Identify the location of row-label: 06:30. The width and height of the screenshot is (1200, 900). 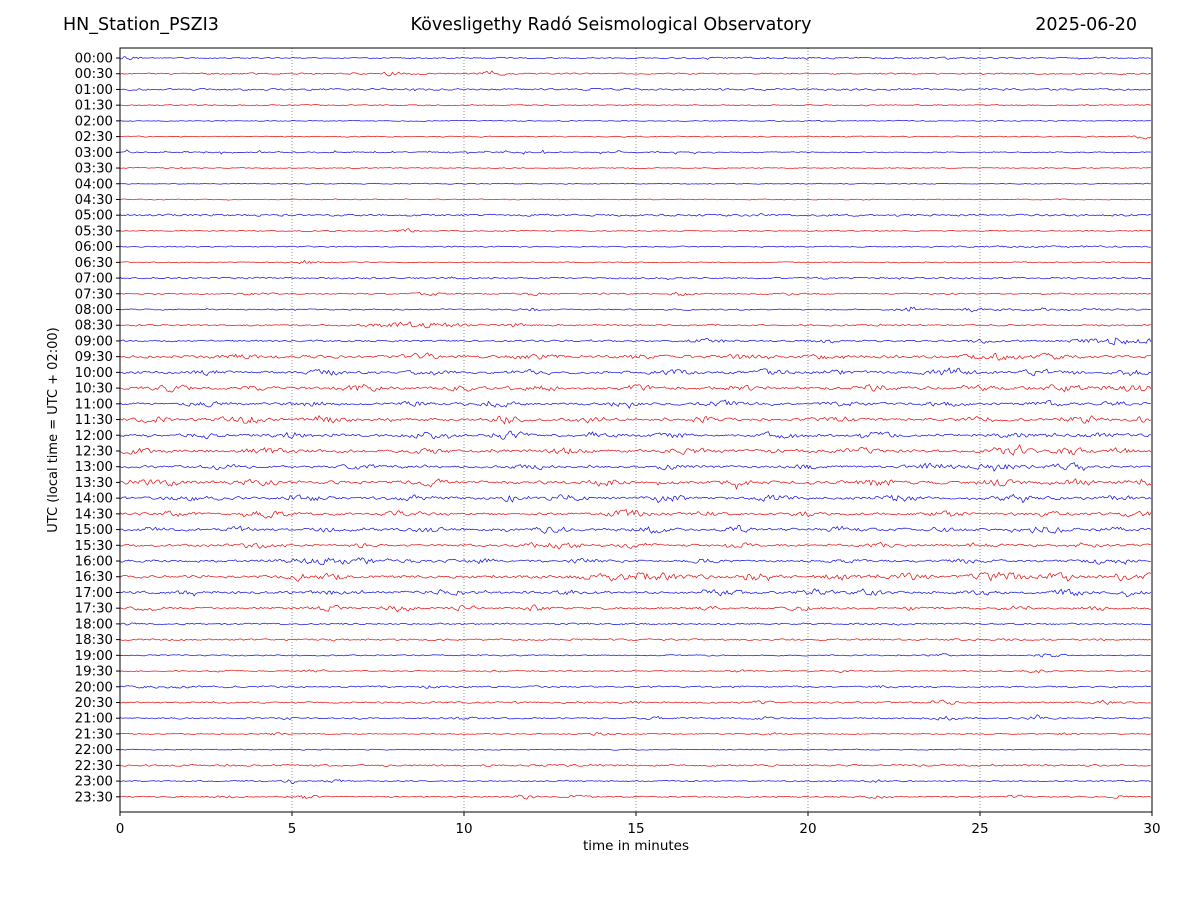
(94, 263).